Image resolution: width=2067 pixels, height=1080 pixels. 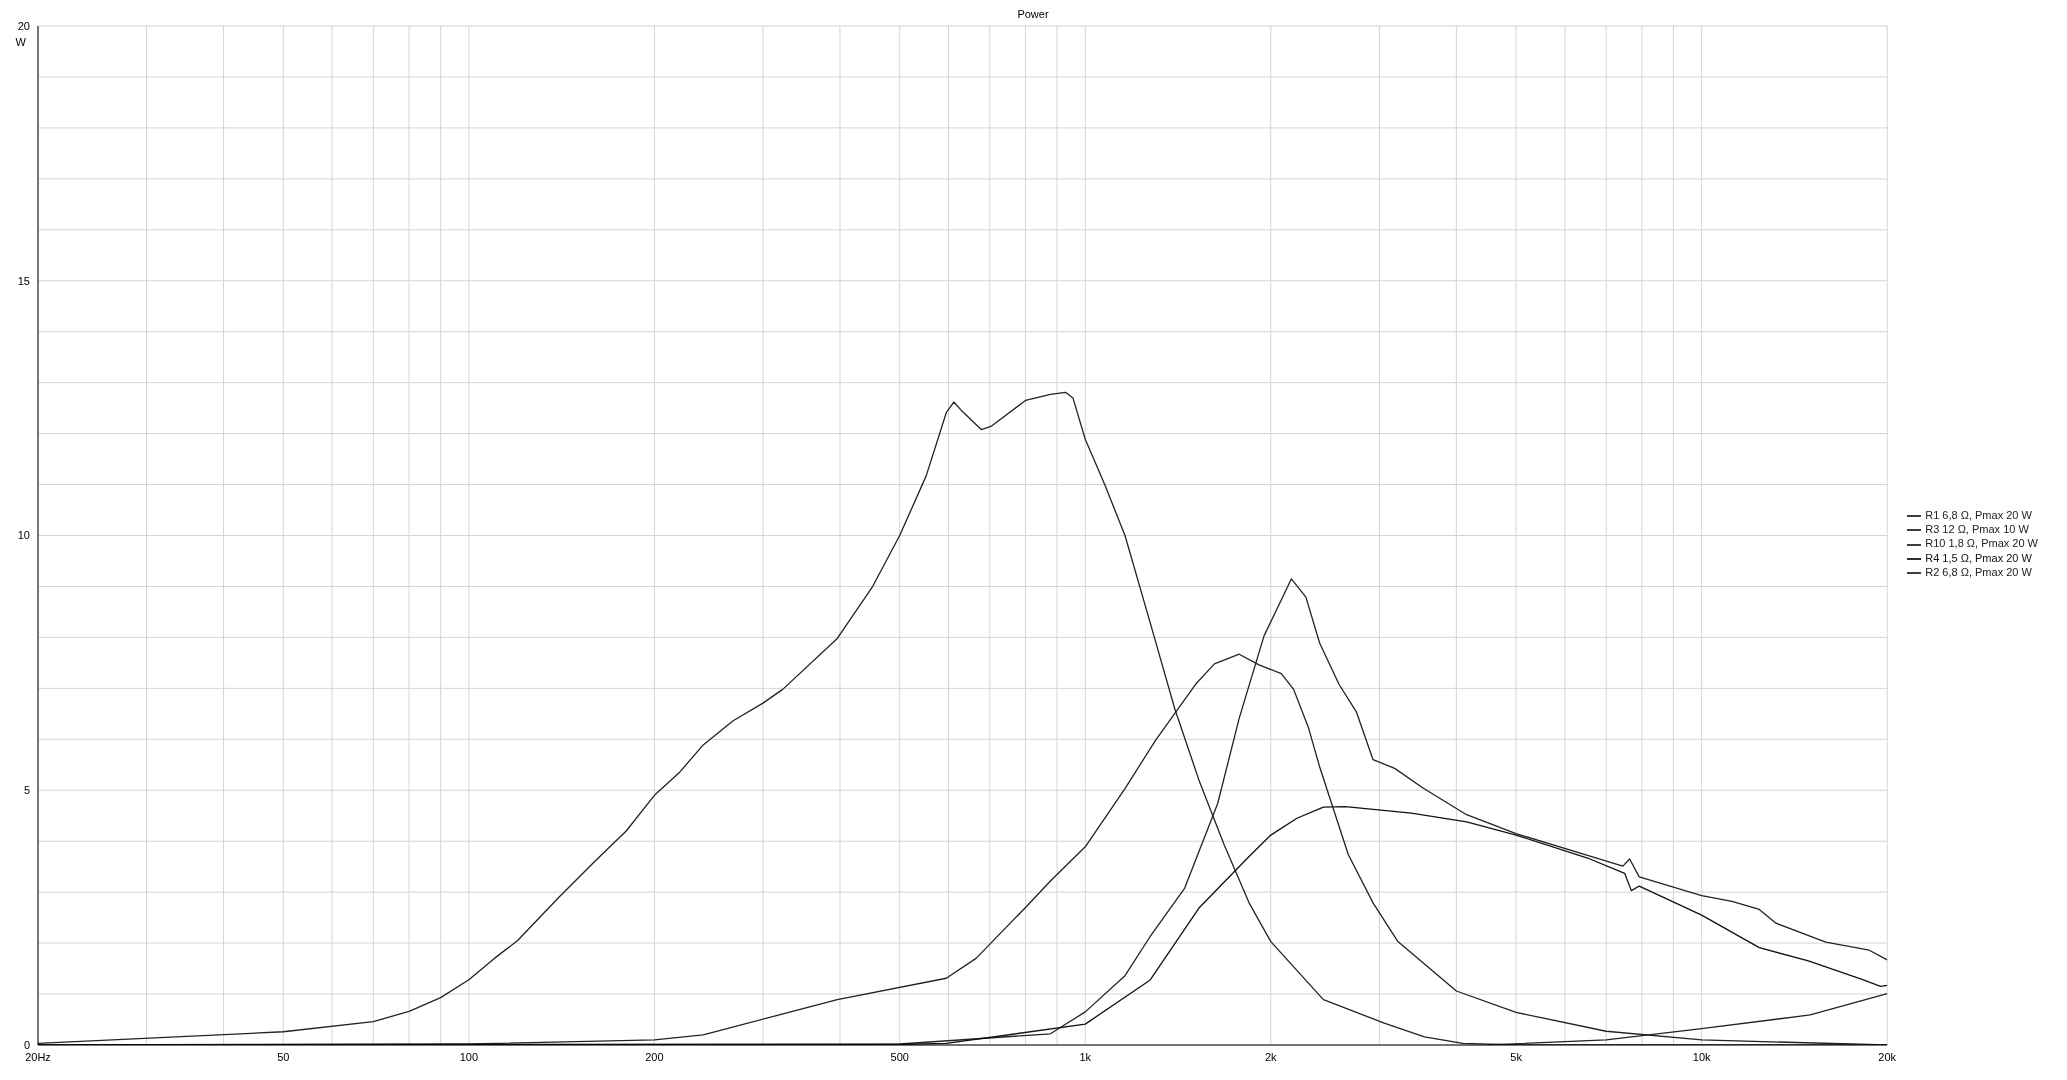 I want to click on x-tick-label: 10k, so click(x=1702, y=1056).